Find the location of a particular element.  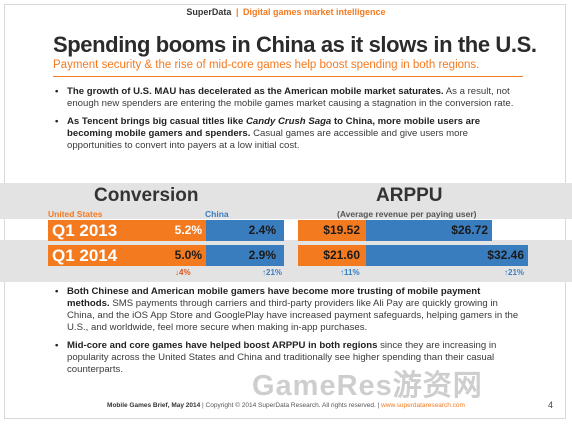

arppu-china-bar-2013: $26.72 is located at coordinates (429, 230).